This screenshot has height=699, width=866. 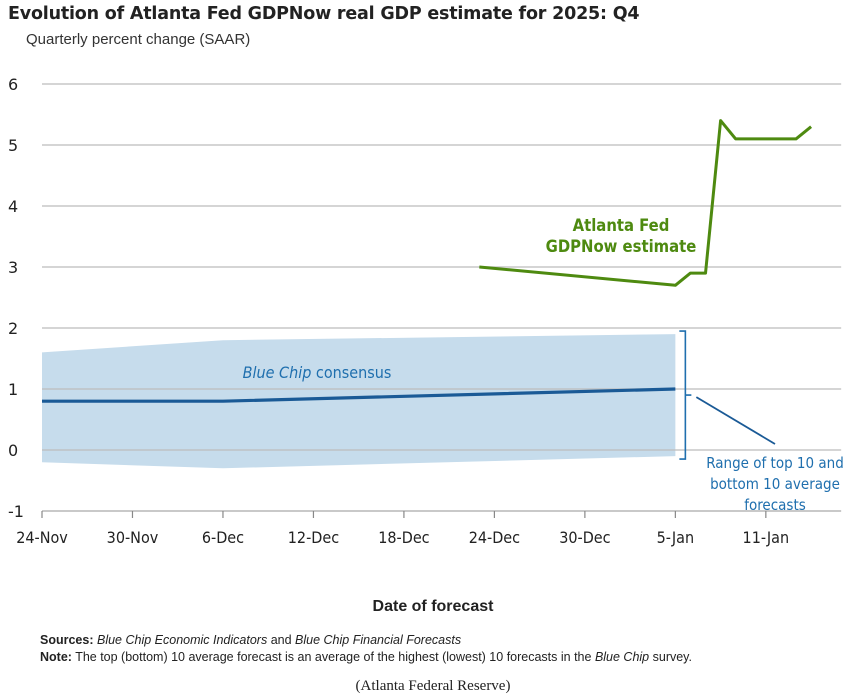 I want to click on note-italic: Blue Chip, so click(x=622, y=657).